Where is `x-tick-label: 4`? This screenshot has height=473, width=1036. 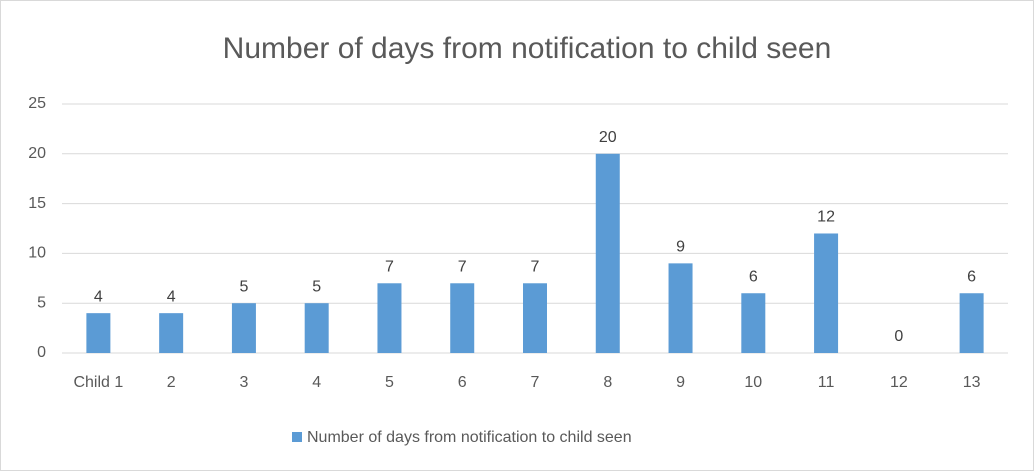
x-tick-label: 4 is located at coordinates (316, 382).